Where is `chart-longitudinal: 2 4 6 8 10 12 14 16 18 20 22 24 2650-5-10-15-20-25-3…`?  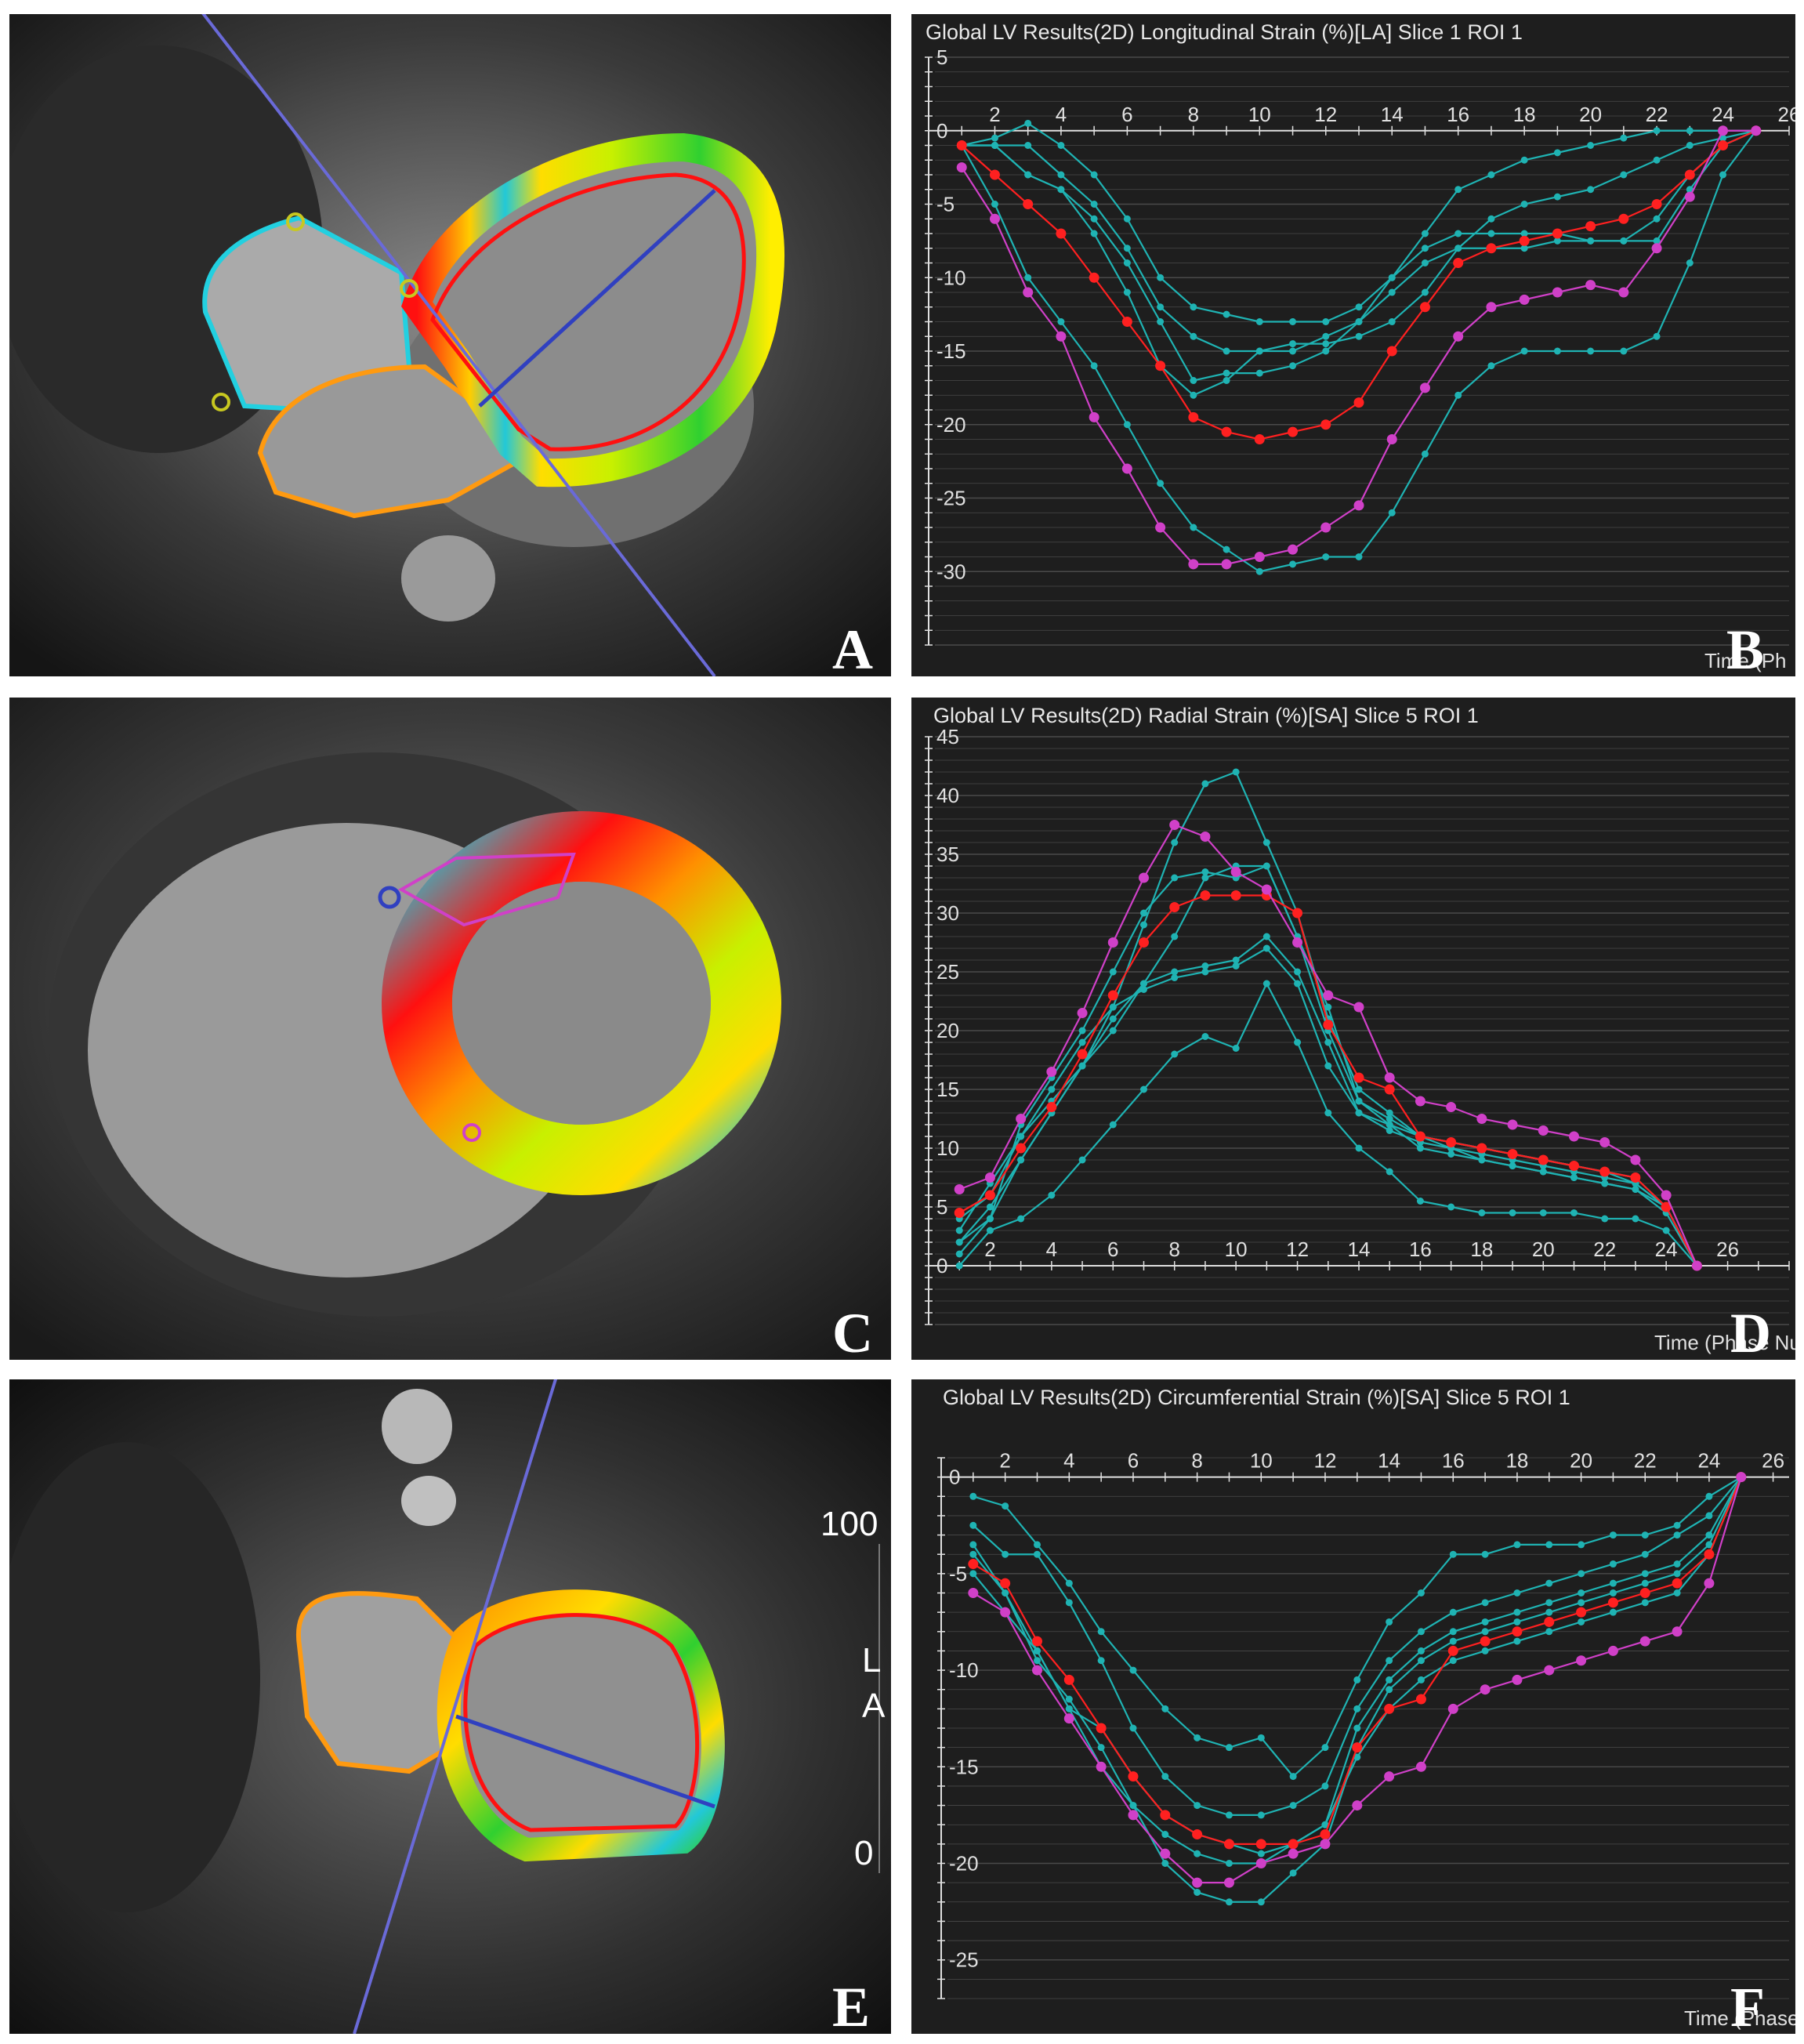
chart-longitudinal: 2 4 6 8 10 12 14 16 18 20 22 24 2650-5-10-15-20-25-3… is located at coordinates (1360, 345).